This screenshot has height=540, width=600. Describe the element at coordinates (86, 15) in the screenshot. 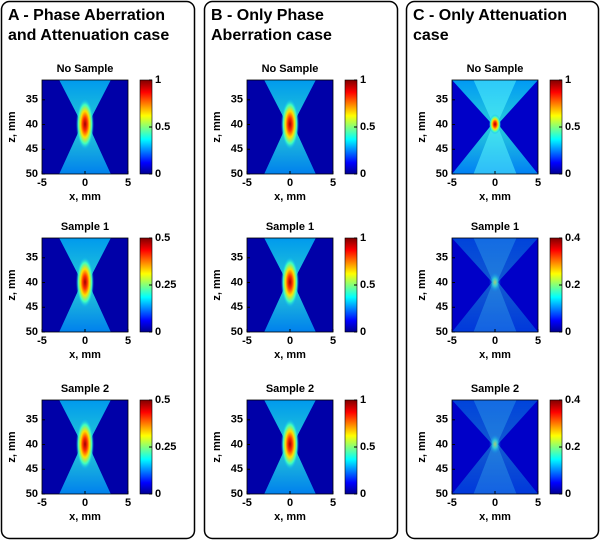

I see `panel-title: A - Phase Aberration` at that location.